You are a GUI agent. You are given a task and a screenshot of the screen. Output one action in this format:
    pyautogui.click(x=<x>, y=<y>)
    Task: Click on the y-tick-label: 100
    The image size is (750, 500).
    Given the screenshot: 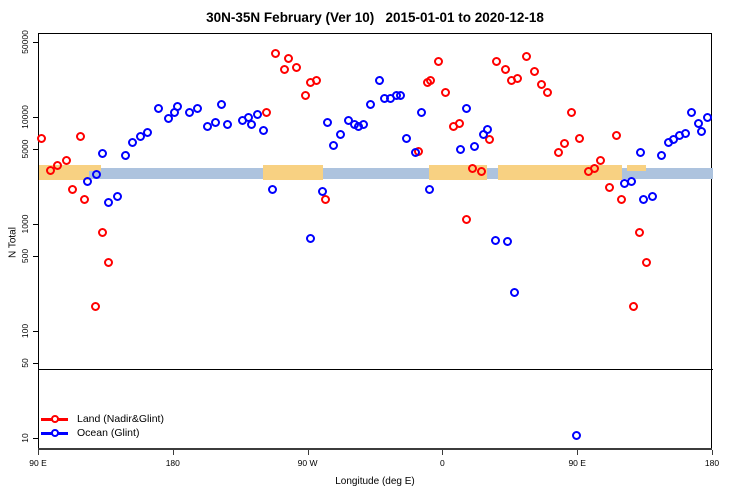 What is the action you would take?
    pyautogui.click(x=25, y=330)
    